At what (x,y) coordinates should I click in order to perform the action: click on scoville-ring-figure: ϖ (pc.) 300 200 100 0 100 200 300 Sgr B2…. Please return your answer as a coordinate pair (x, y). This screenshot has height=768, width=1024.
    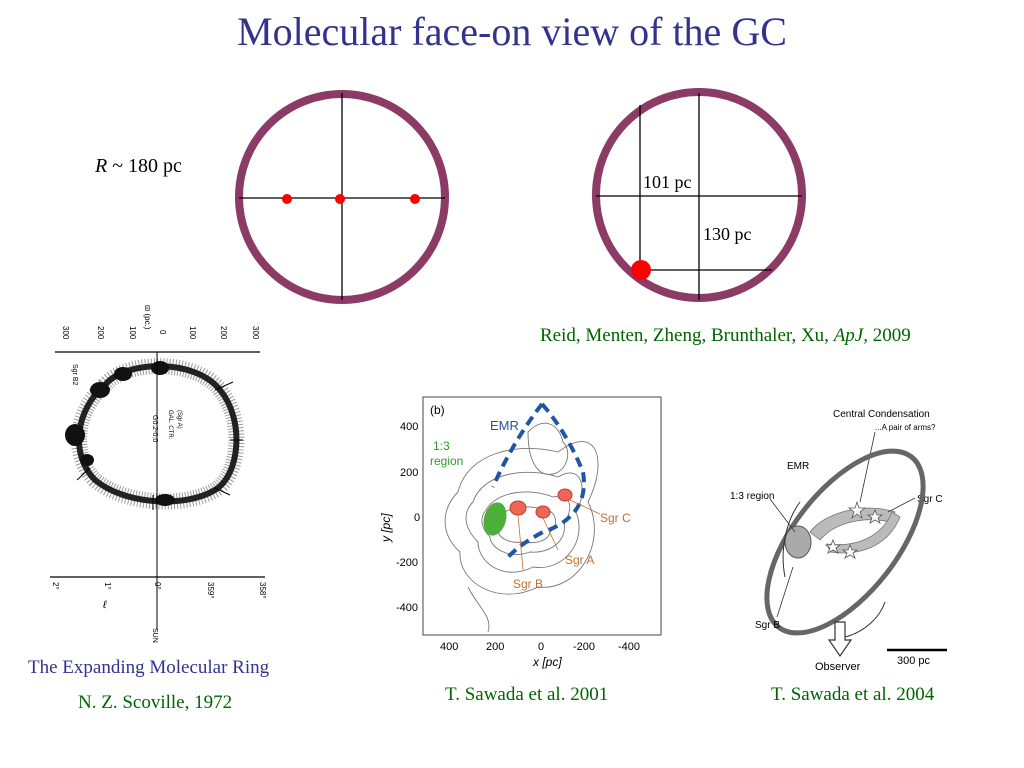
    Looking at the image, I should click on (157, 470).